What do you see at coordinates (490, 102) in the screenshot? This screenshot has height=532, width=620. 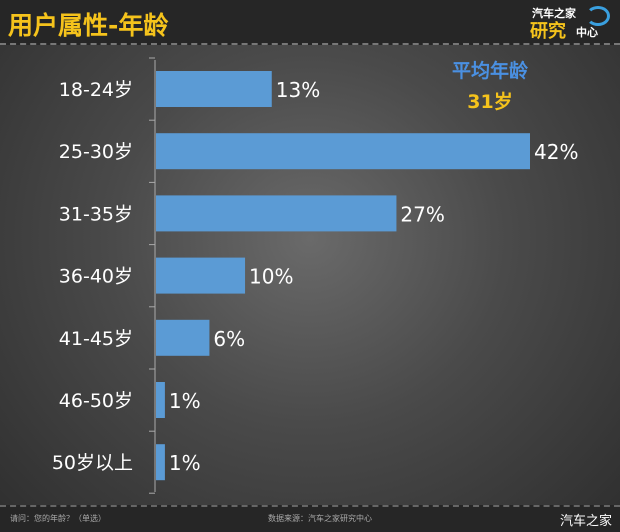 I see `average-value: 31岁` at bounding box center [490, 102].